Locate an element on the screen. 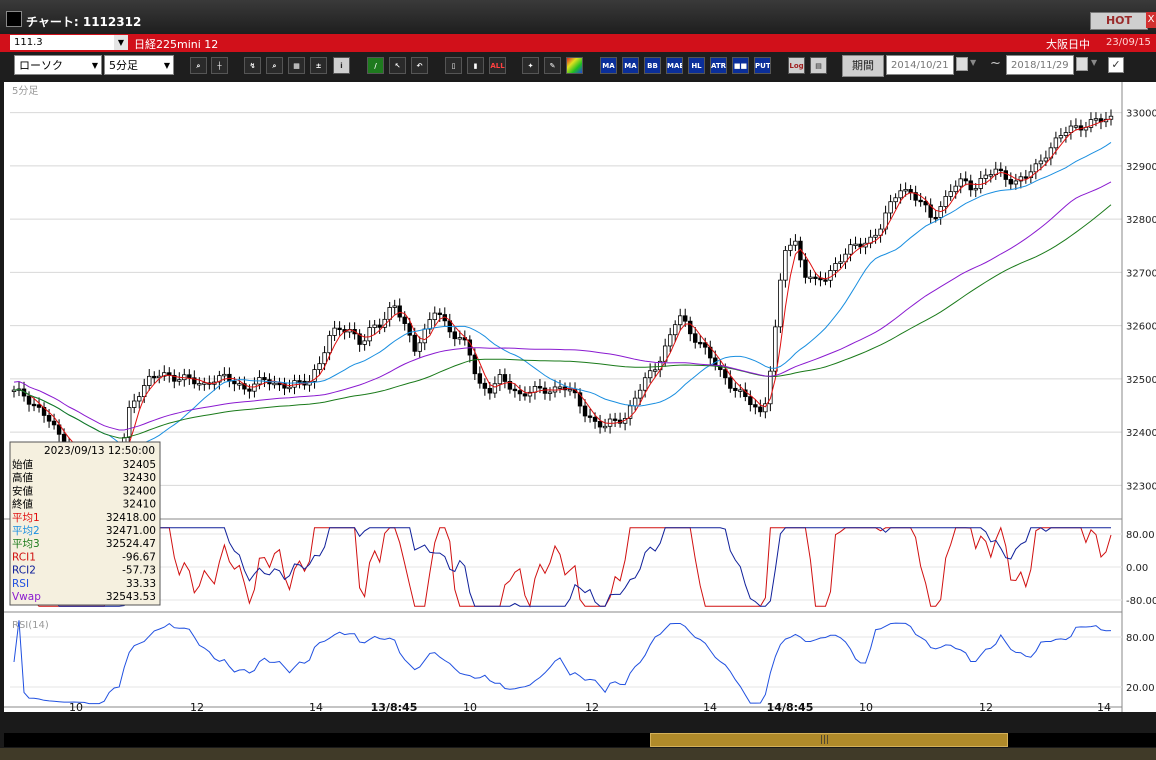 The height and width of the screenshot is (760, 1156). line-draw-icon: ↯ is located at coordinates (252, 65).